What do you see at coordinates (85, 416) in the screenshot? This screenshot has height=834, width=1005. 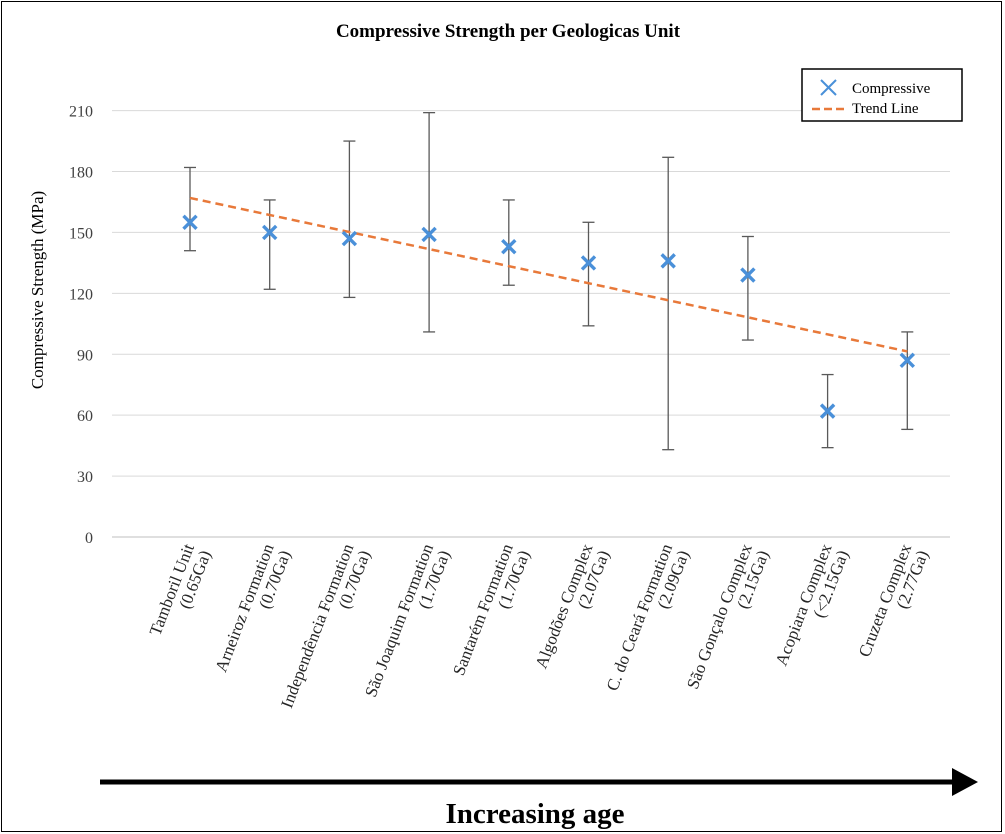 I see `y-tick-60: 60` at bounding box center [85, 416].